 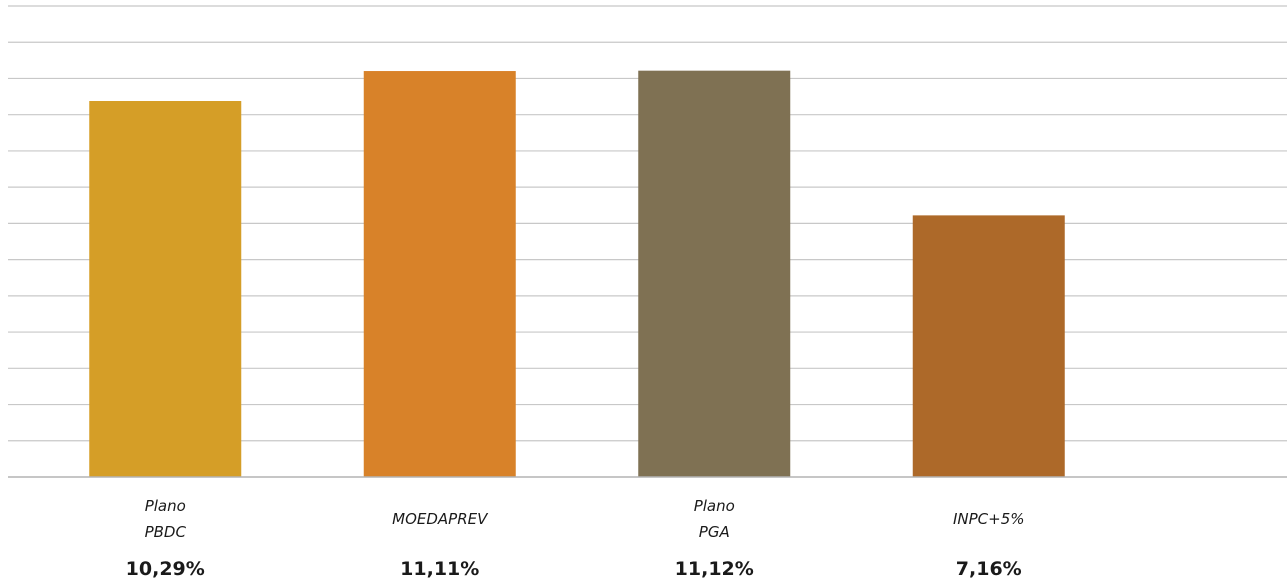 I want to click on value-label-0: 10,29%, so click(x=165, y=568).